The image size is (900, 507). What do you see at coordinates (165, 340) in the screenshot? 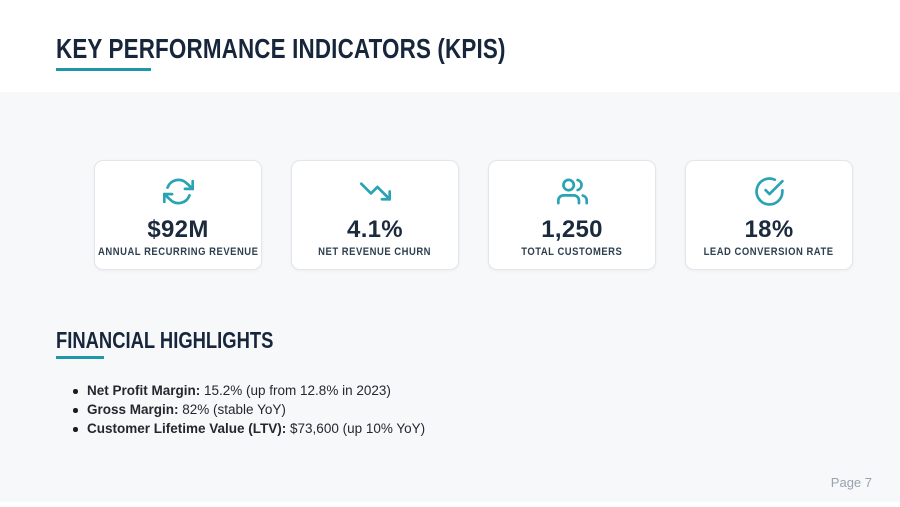
I see `section-title-text: FINANCIAL HIGHLIGHTS` at bounding box center [165, 340].